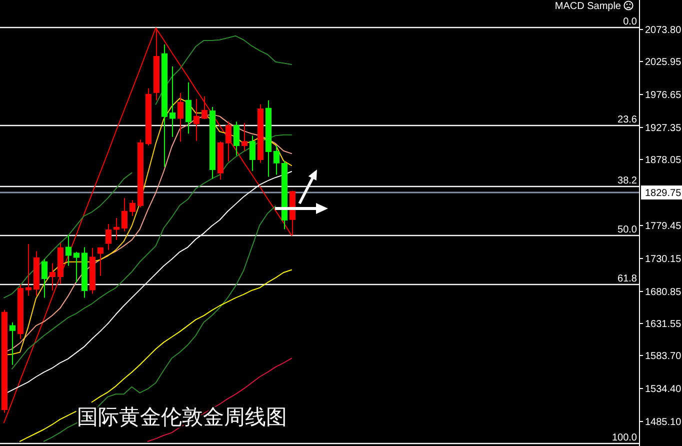 The image size is (682, 446). Describe the element at coordinates (663, 259) in the screenshot. I see `y-tick-label: 1730.15` at that location.